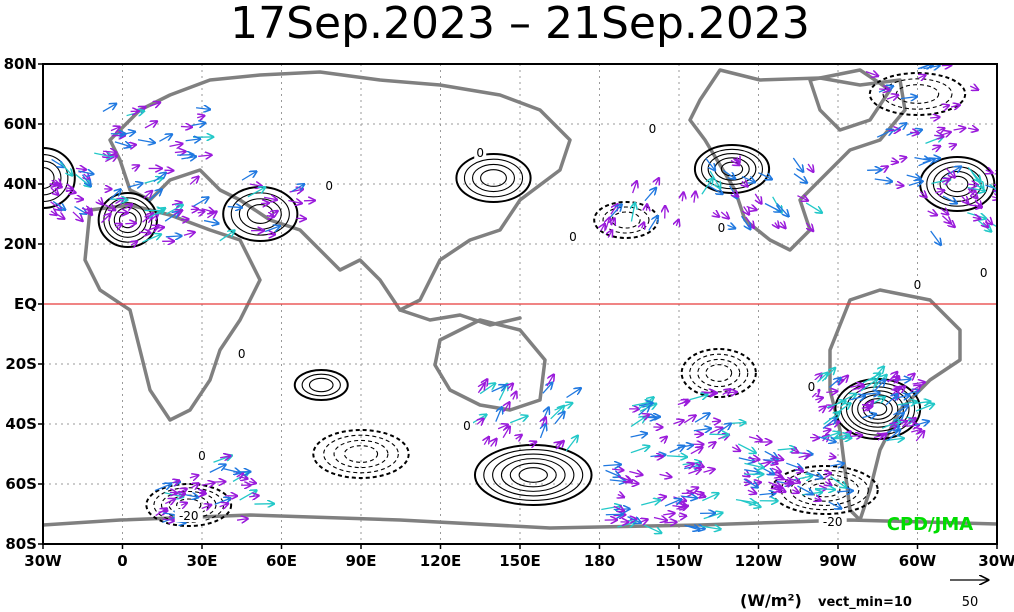 The image size is (1014, 612). What do you see at coordinates (360, 561) in the screenshot?
I see `x-tick-label: 90E` at bounding box center [360, 561].